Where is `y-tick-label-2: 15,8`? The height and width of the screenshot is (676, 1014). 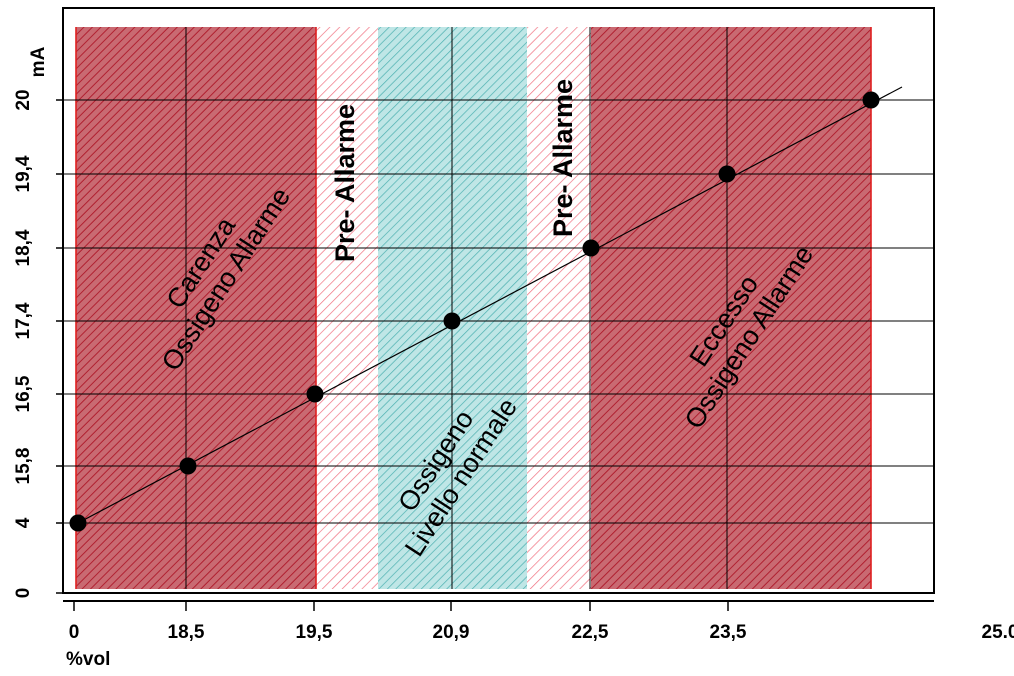
y-tick-label-2: 15,8 is located at coordinates (23, 466).